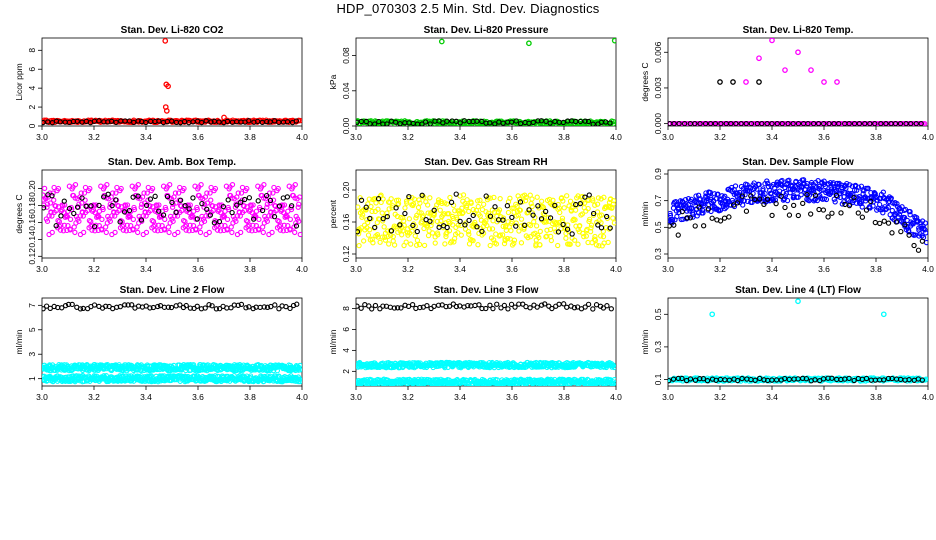  I want to click on panel-title: Stan. Dev. Line 3 Flow, so click(486, 290).